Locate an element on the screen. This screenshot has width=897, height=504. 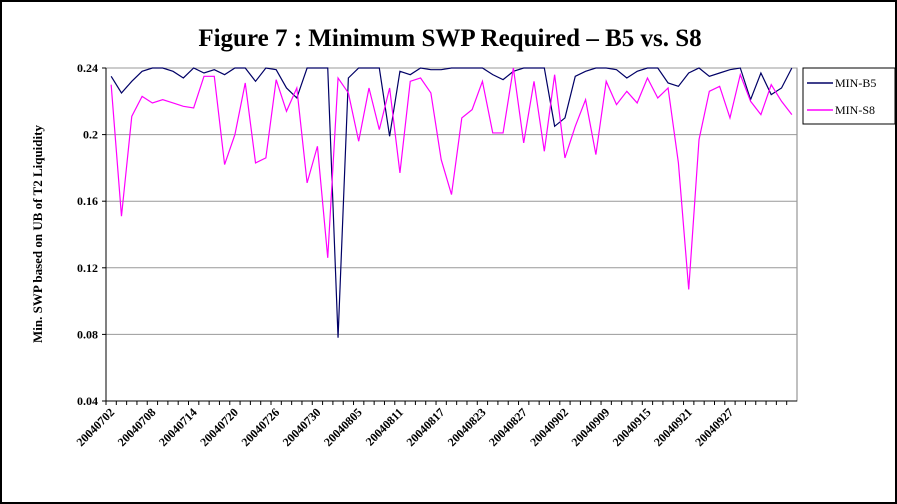
y-tick-label: 0.08 is located at coordinates (87, 334).